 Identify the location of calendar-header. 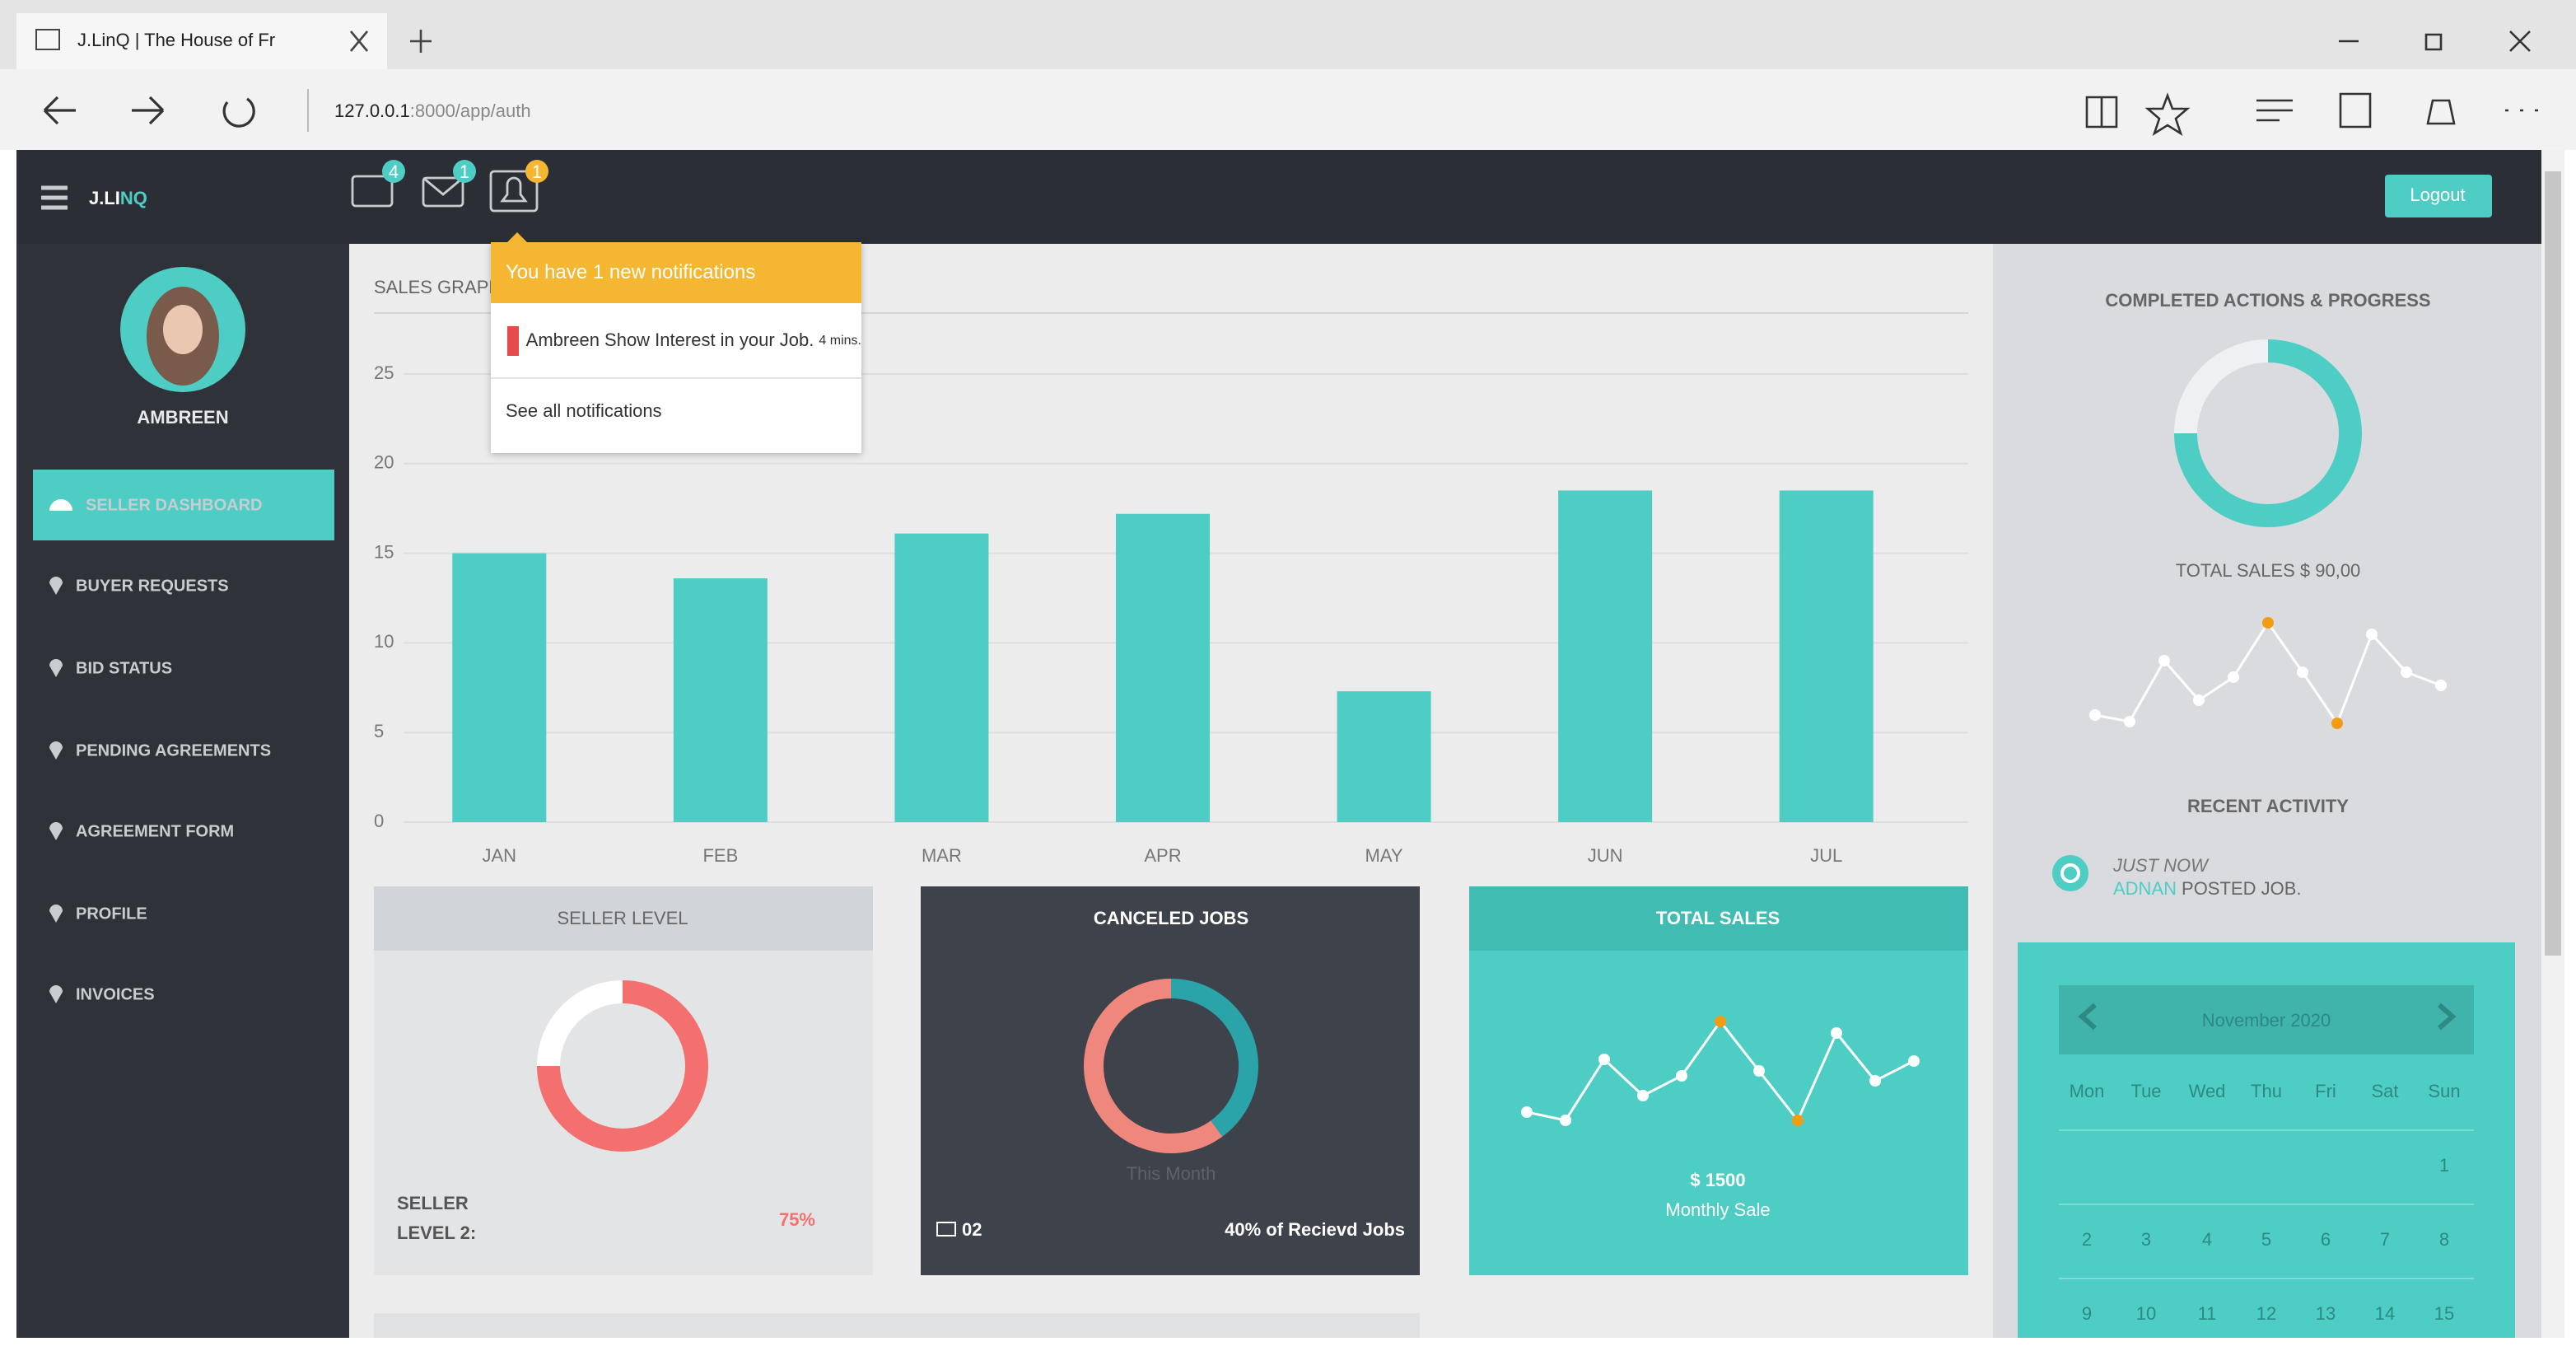
(2266, 1019).